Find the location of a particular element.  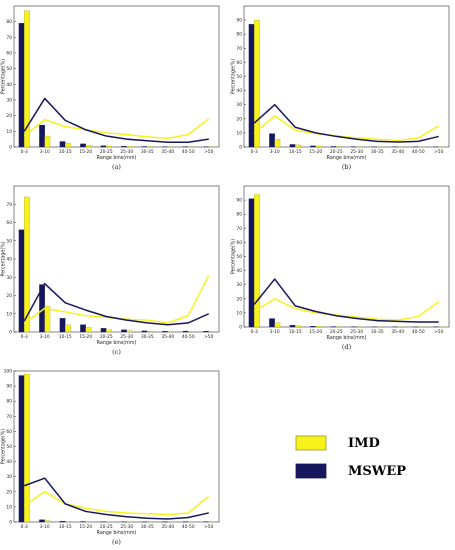

legend: IMD MSWEP is located at coordinates (350, 457).